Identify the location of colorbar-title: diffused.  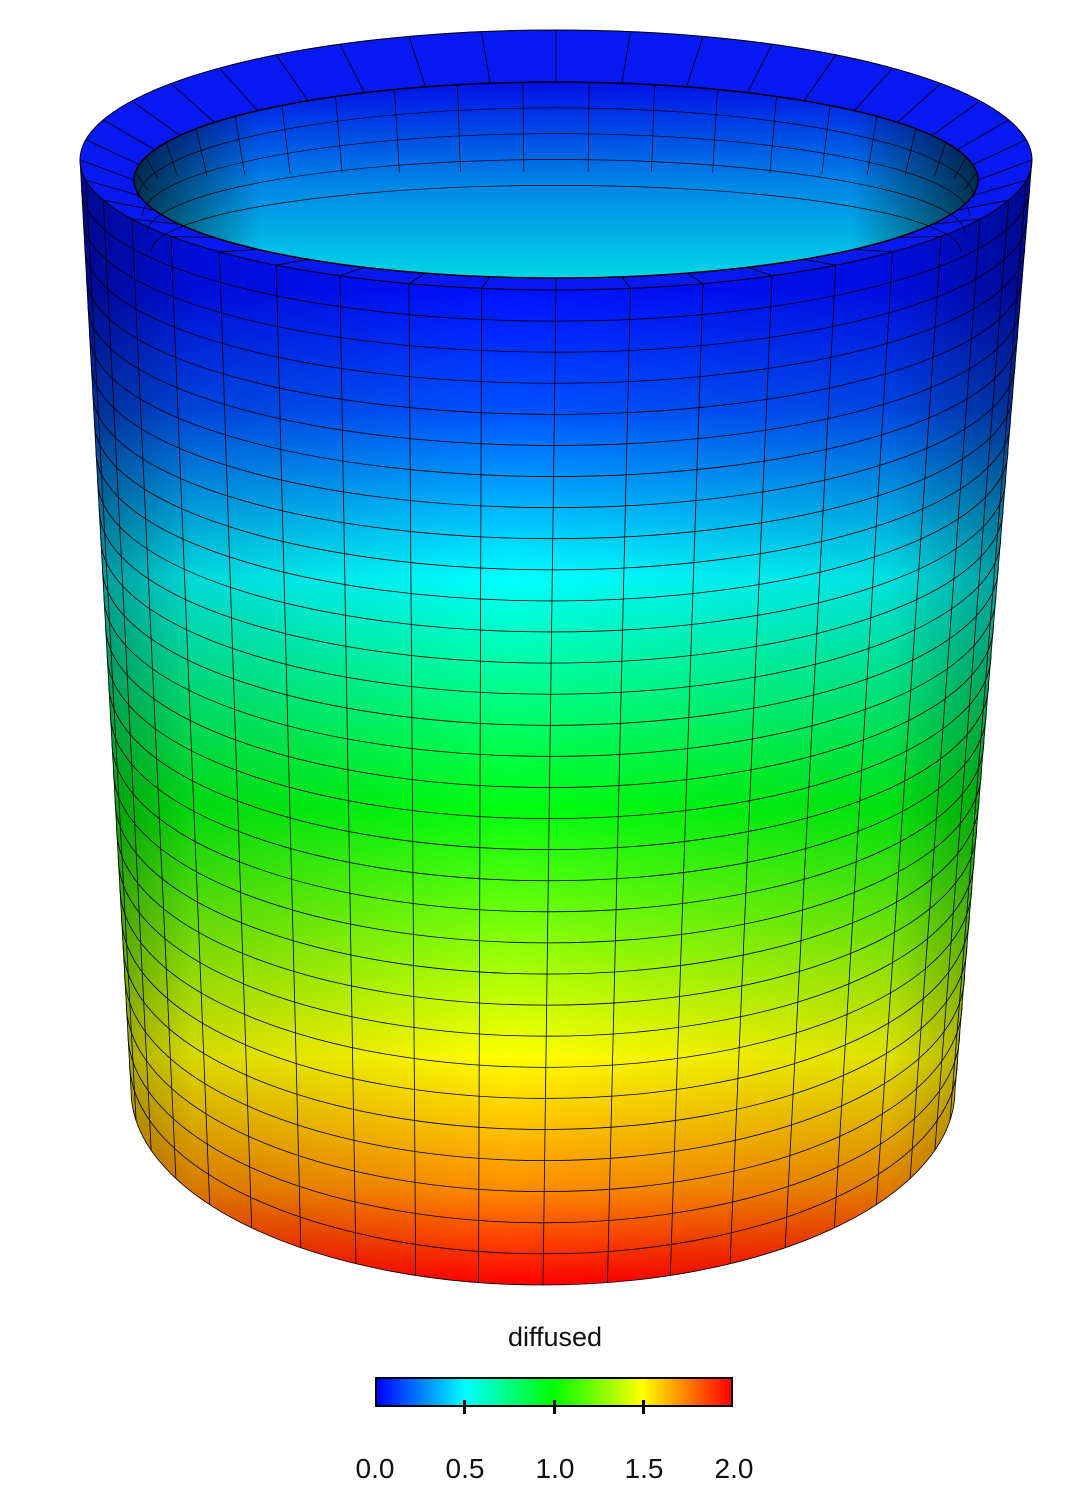
(555, 1337).